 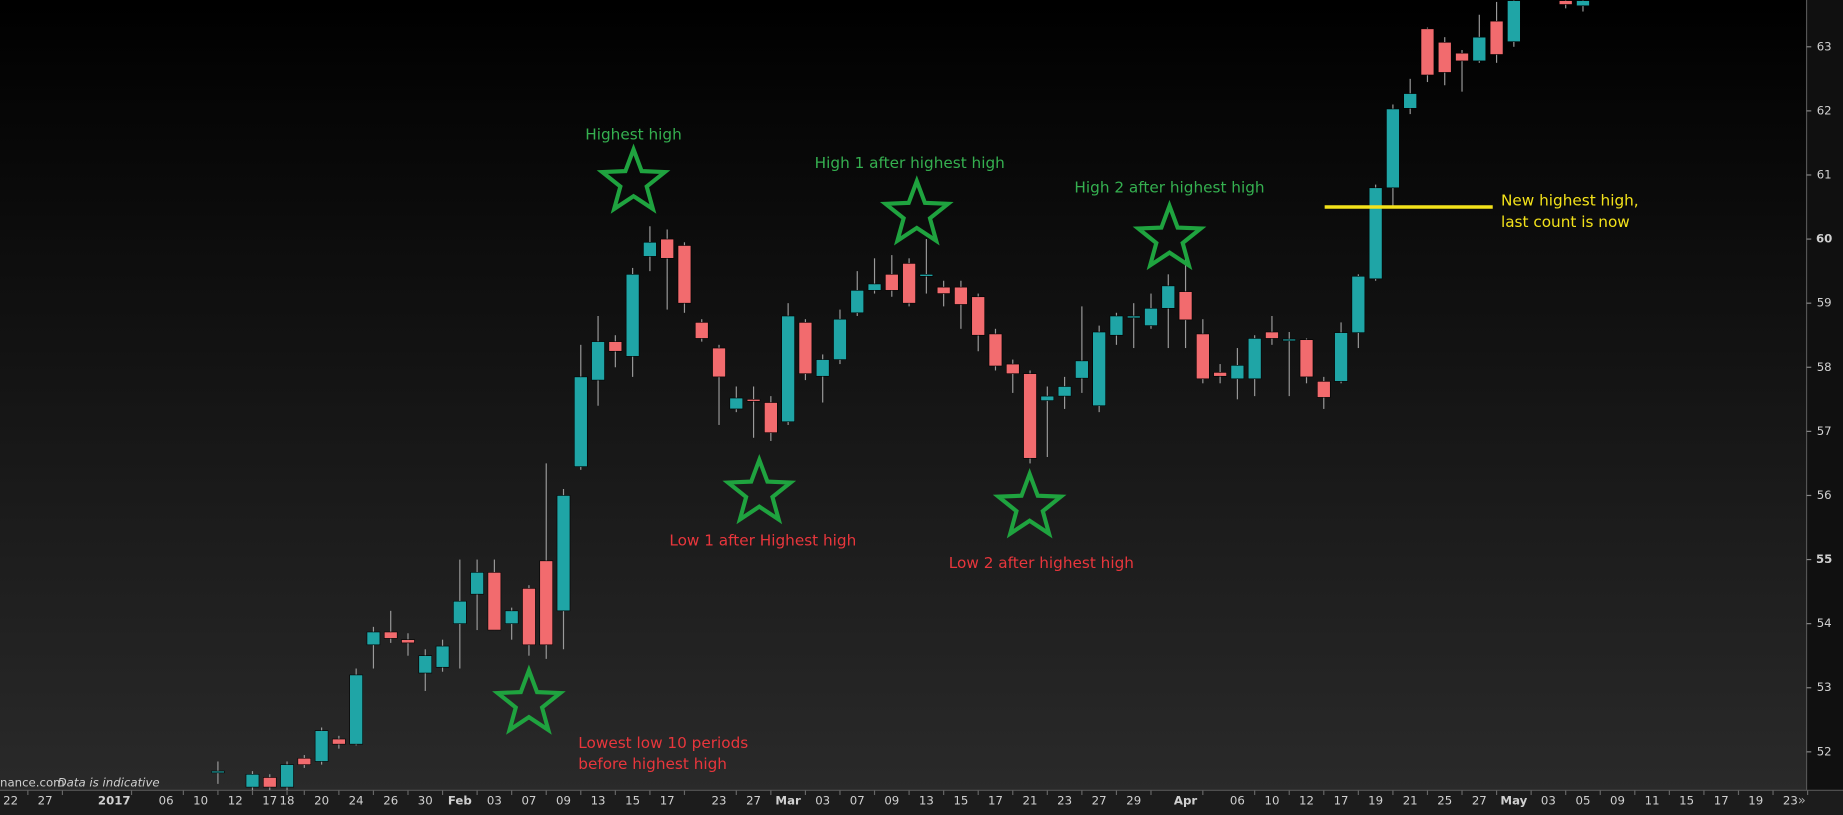 What do you see at coordinates (910, 163) in the screenshot?
I see `annotation-text: High 1 after highest high` at bounding box center [910, 163].